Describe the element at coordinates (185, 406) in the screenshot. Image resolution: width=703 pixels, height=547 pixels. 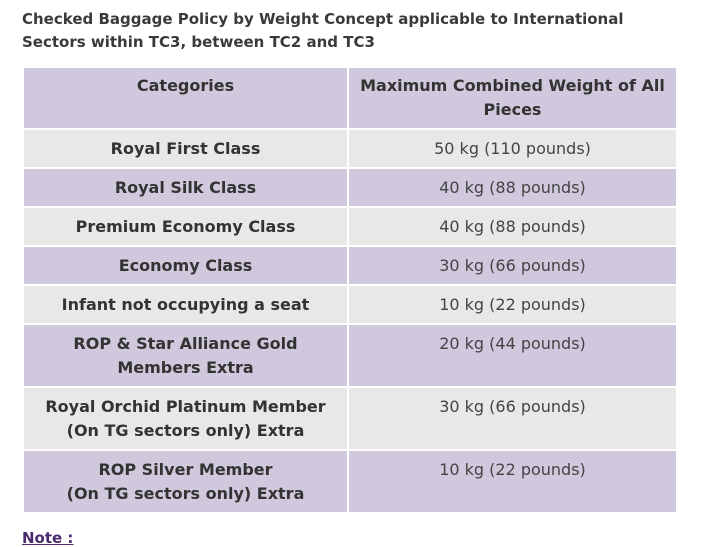
I see `cell-line: Royal Orchid Platinum Member` at that location.